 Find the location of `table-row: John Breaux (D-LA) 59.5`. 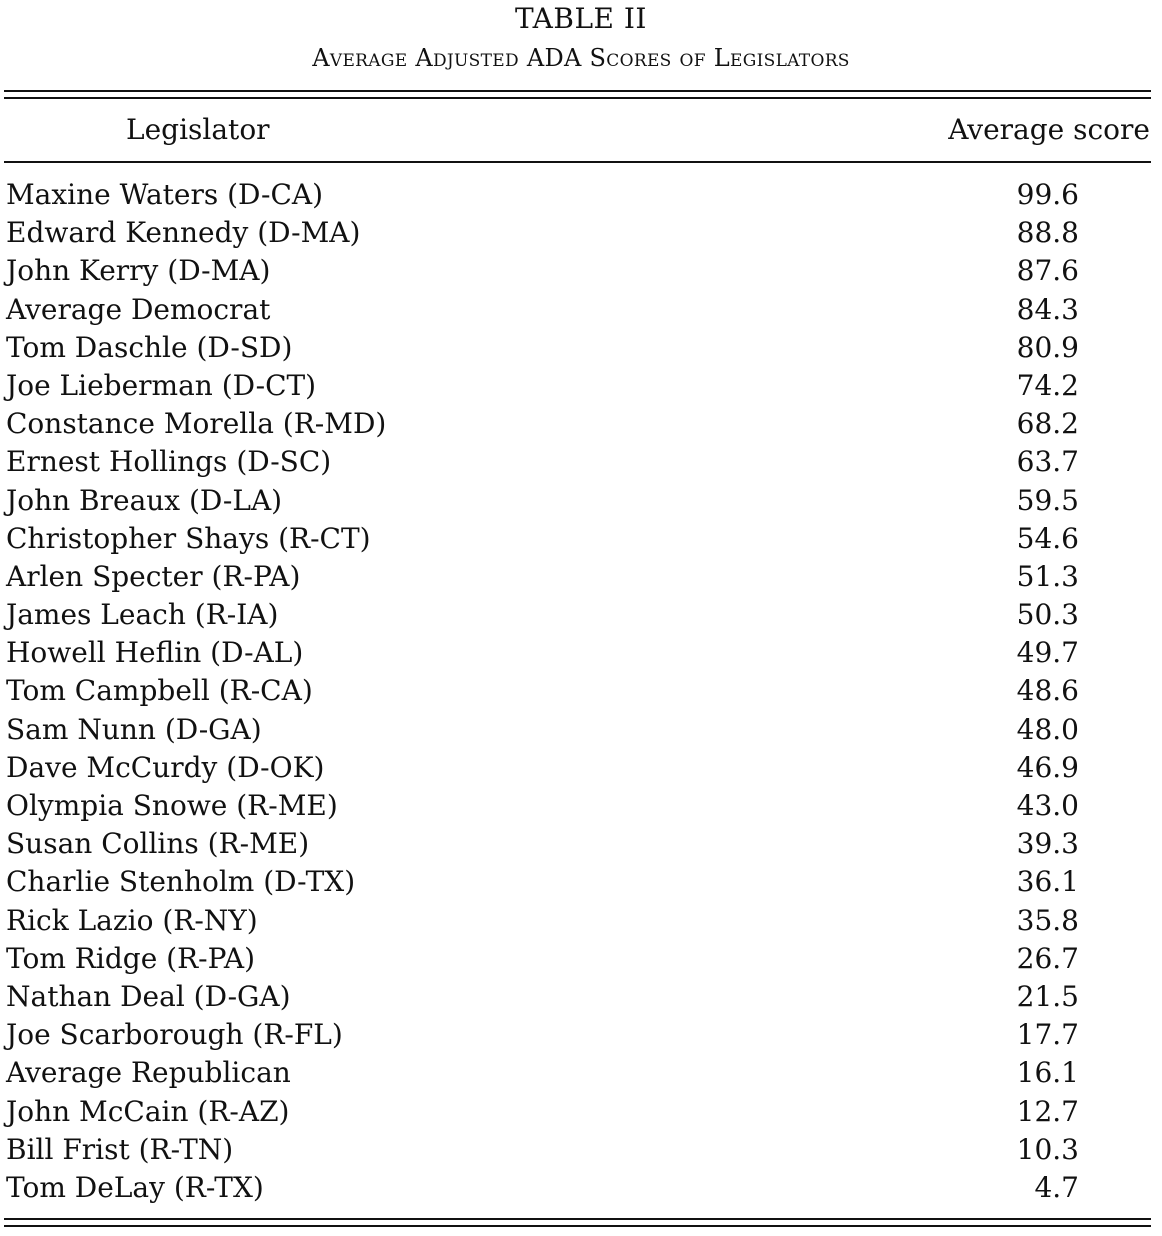

table-row: John Breaux (D-LA) 59.5 is located at coordinates (581, 501).